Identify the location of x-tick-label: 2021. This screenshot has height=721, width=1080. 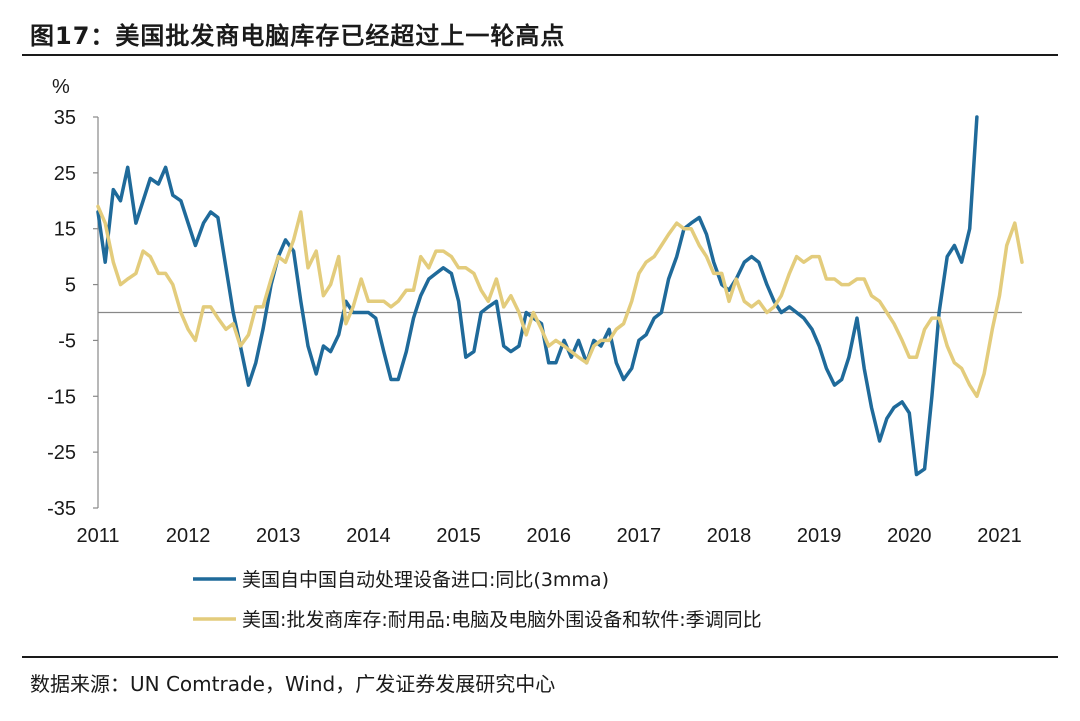
(999, 536).